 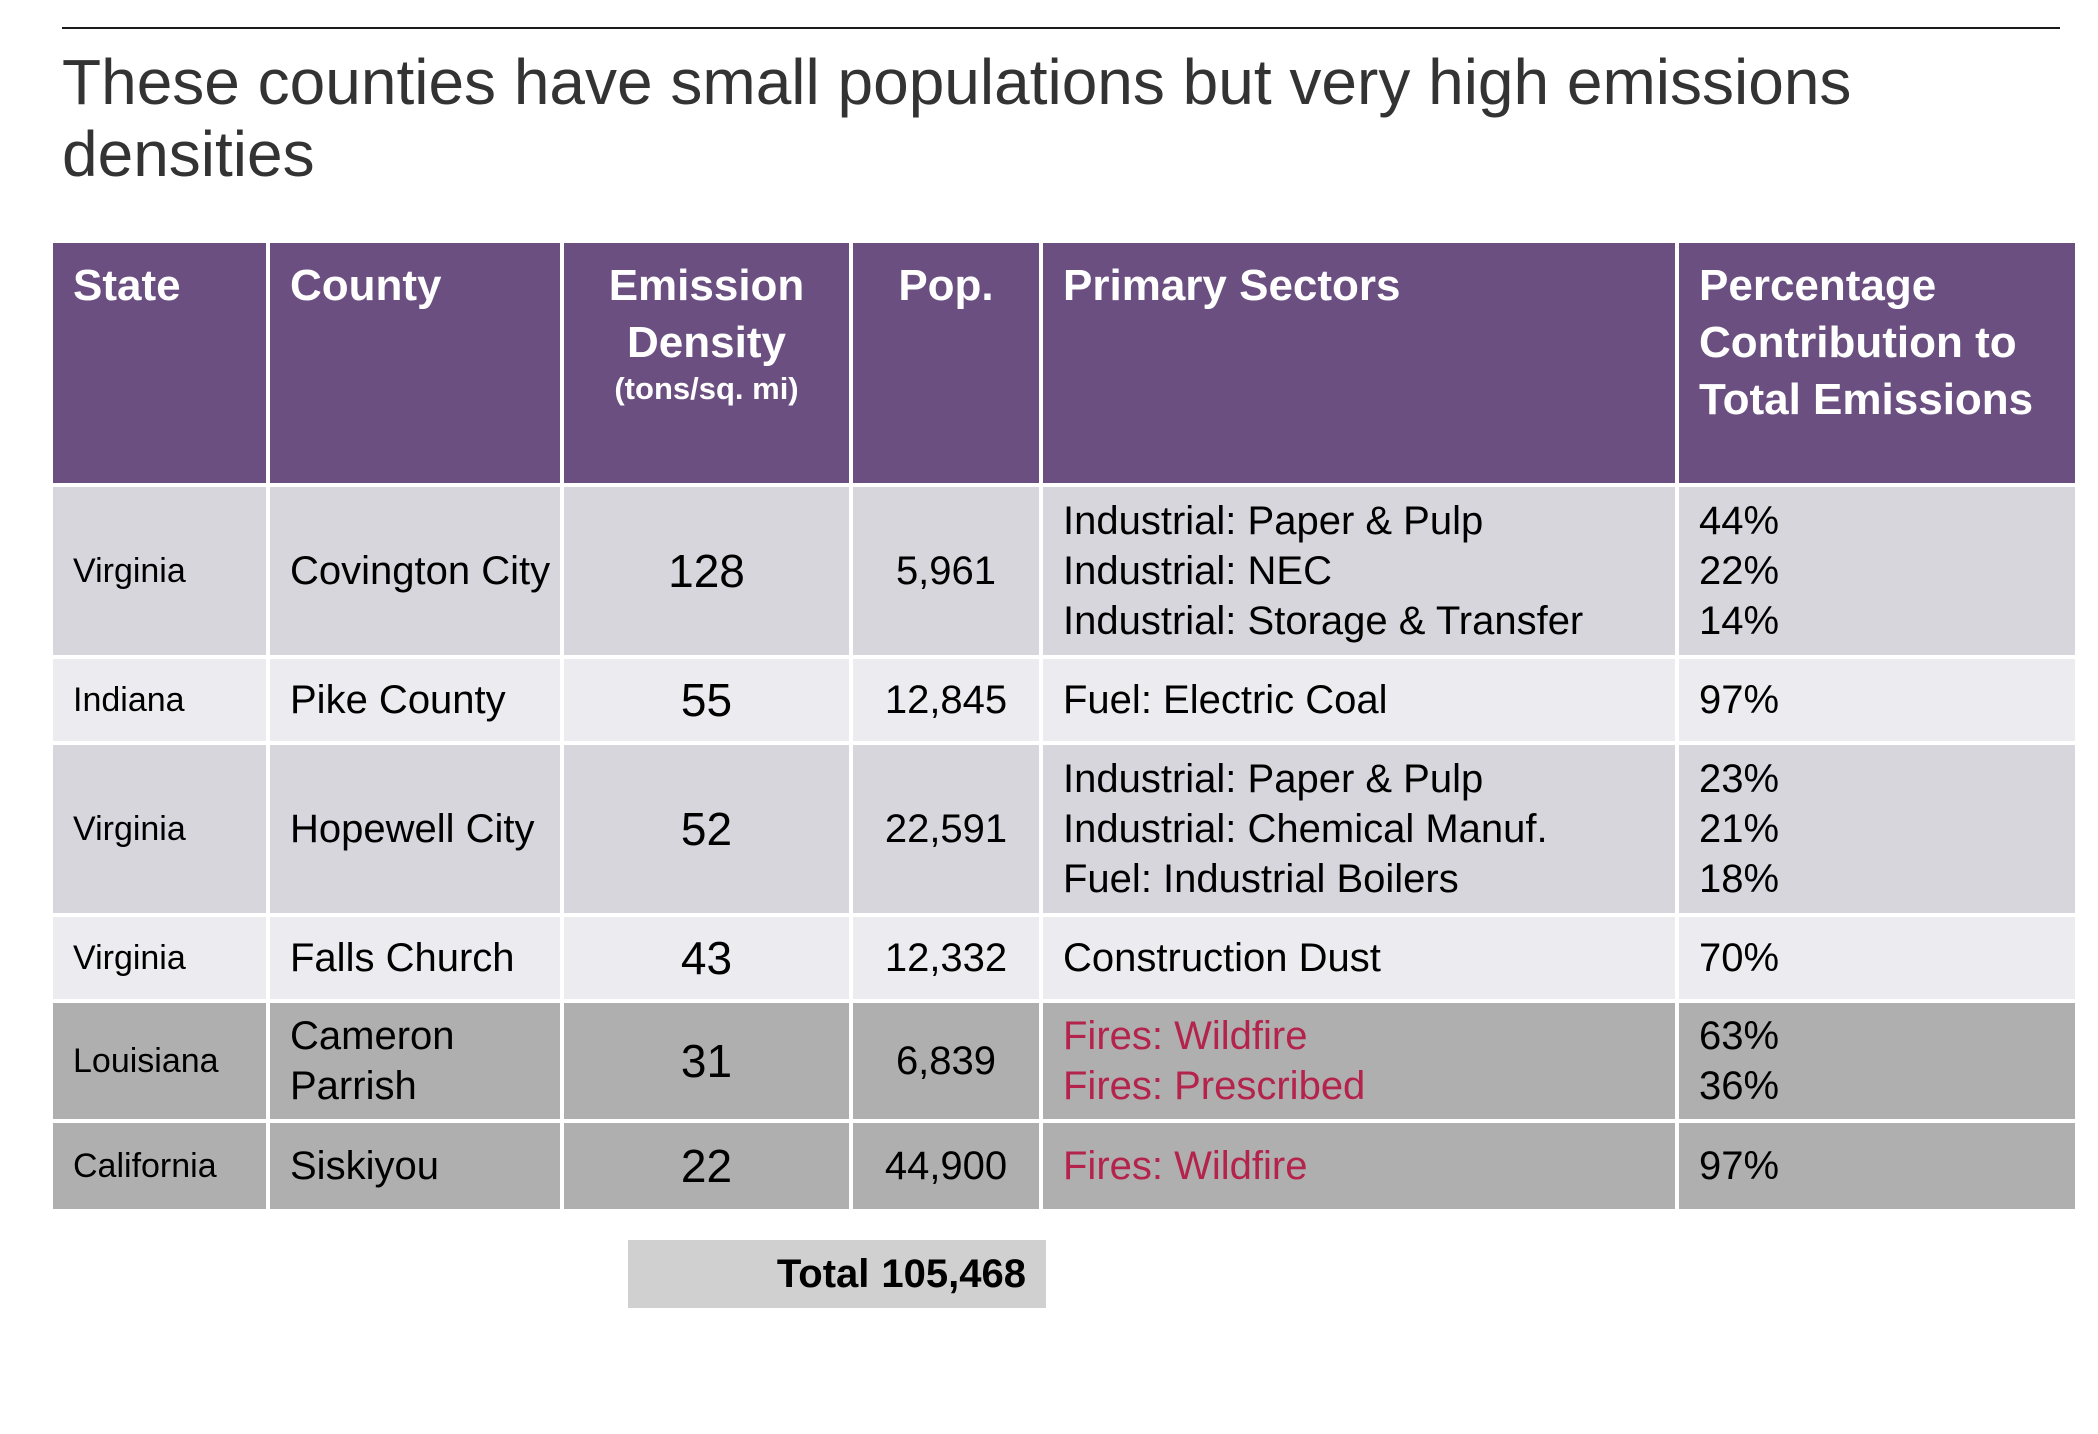 I want to click on total-label: Total, so click(x=823, y=1273).